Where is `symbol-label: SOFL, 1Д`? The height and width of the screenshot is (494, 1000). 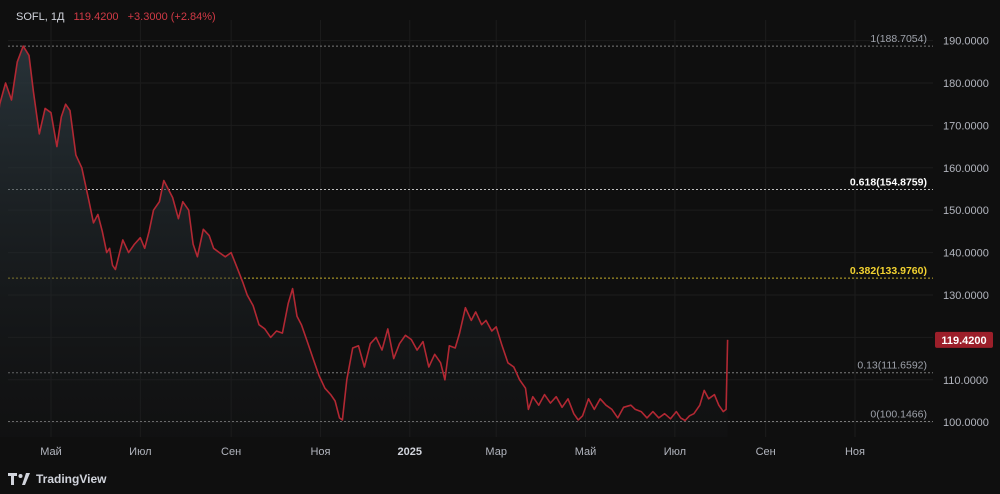
symbol-label: SOFL, 1Д is located at coordinates (40, 17).